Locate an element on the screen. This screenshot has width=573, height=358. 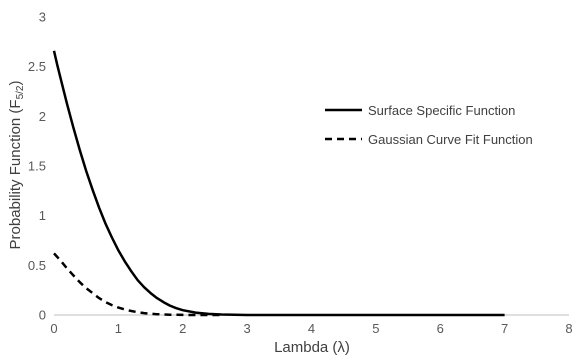
x-tick-label: 3 is located at coordinates (247, 328).